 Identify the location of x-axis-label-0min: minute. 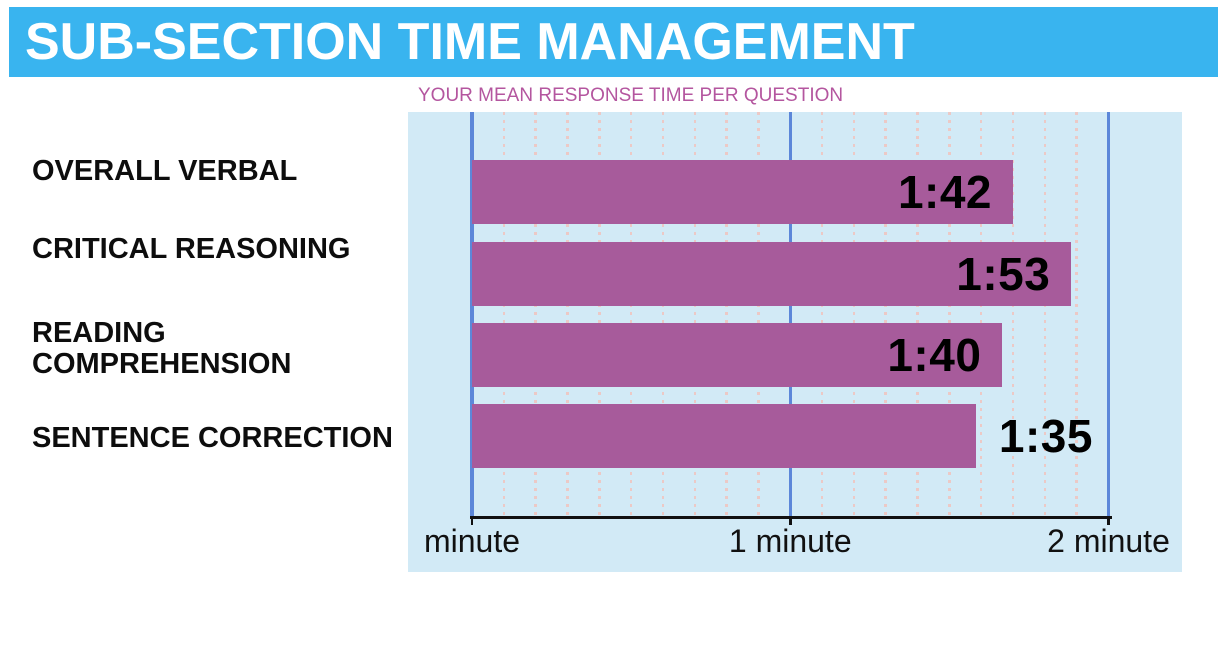
(472, 541).